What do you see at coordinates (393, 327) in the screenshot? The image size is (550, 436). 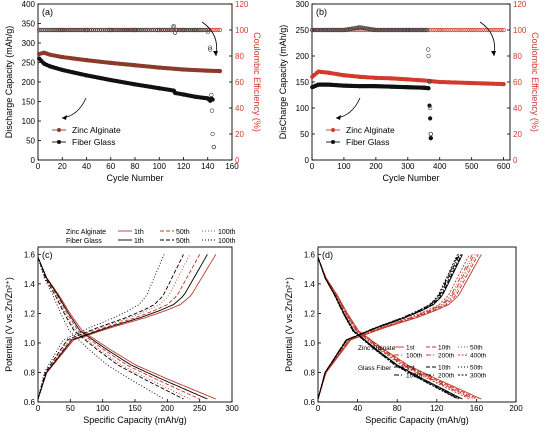 I see `curve-zinc-alginate-400th-d-charge` at bounding box center [393, 327].